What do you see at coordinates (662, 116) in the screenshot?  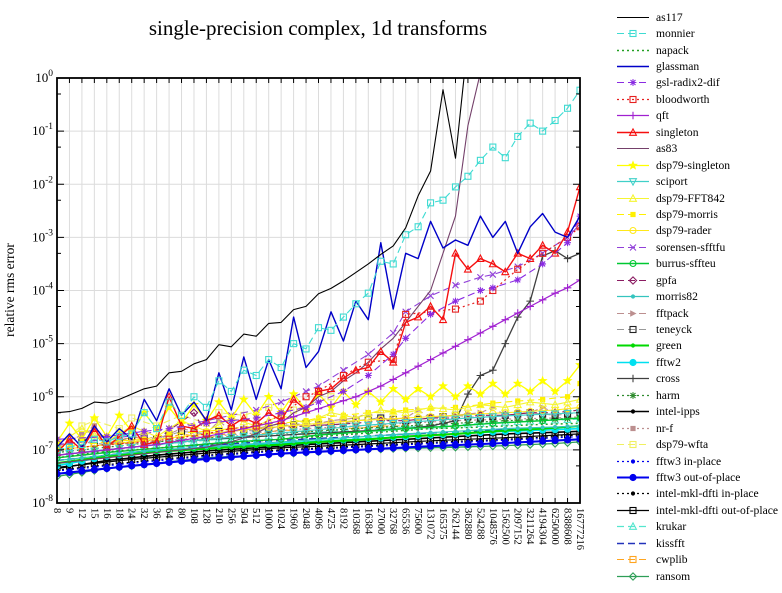 I see `legend-label: qft` at bounding box center [662, 116].